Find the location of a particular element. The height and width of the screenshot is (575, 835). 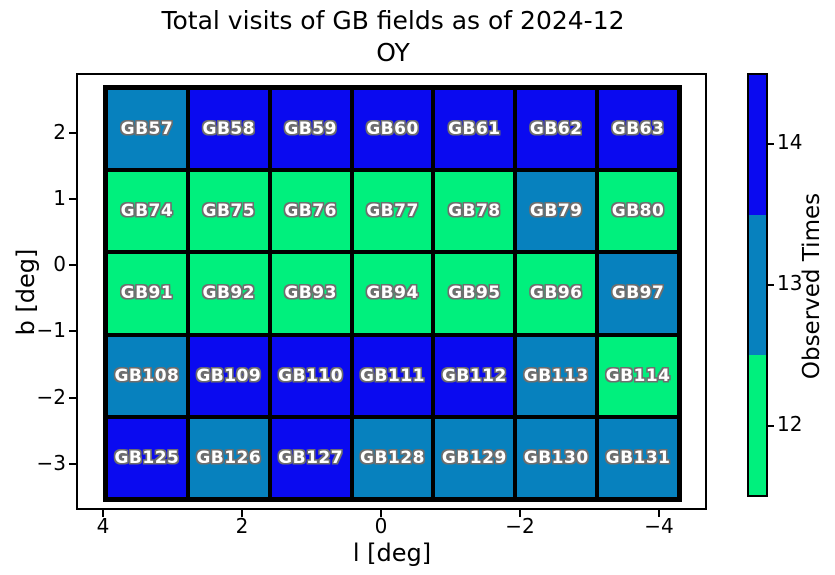

heatmap-cell-label: GB110 is located at coordinates (311, 375).